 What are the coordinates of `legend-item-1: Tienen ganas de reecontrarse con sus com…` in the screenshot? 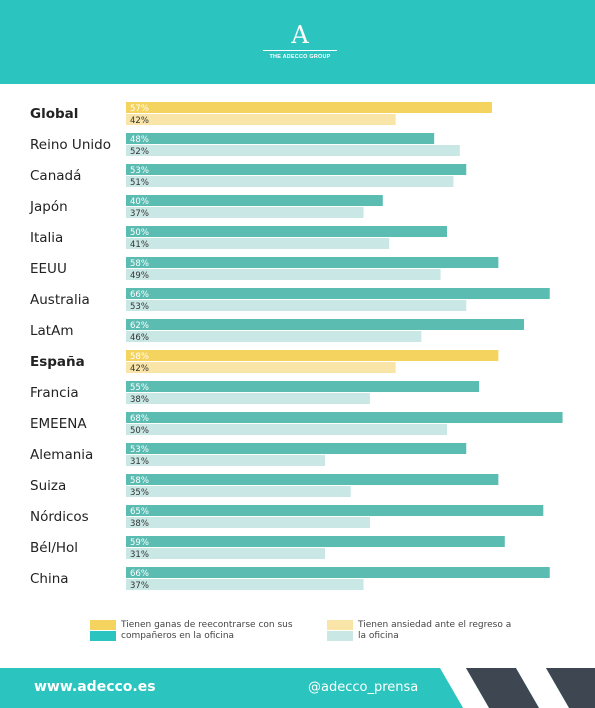 It's located at (207, 630).